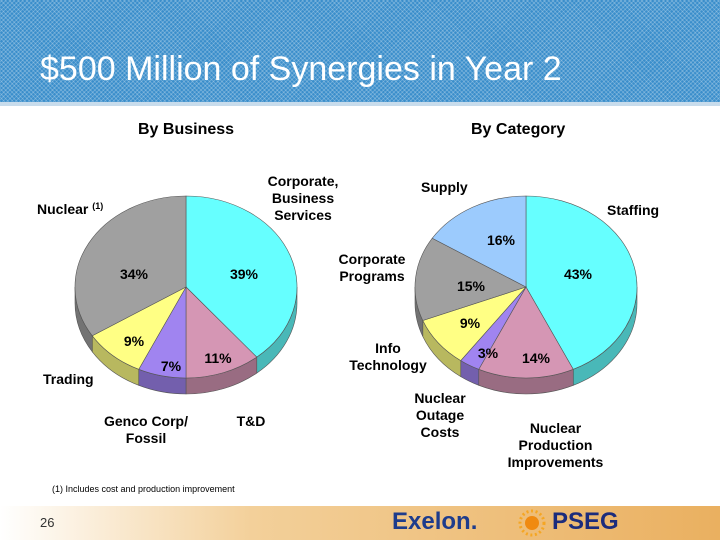 The width and height of the screenshot is (720, 540). Describe the element at coordinates (301, 69) in the screenshot. I see `slide-title: $500 Million of Synergies in Year 2` at that location.